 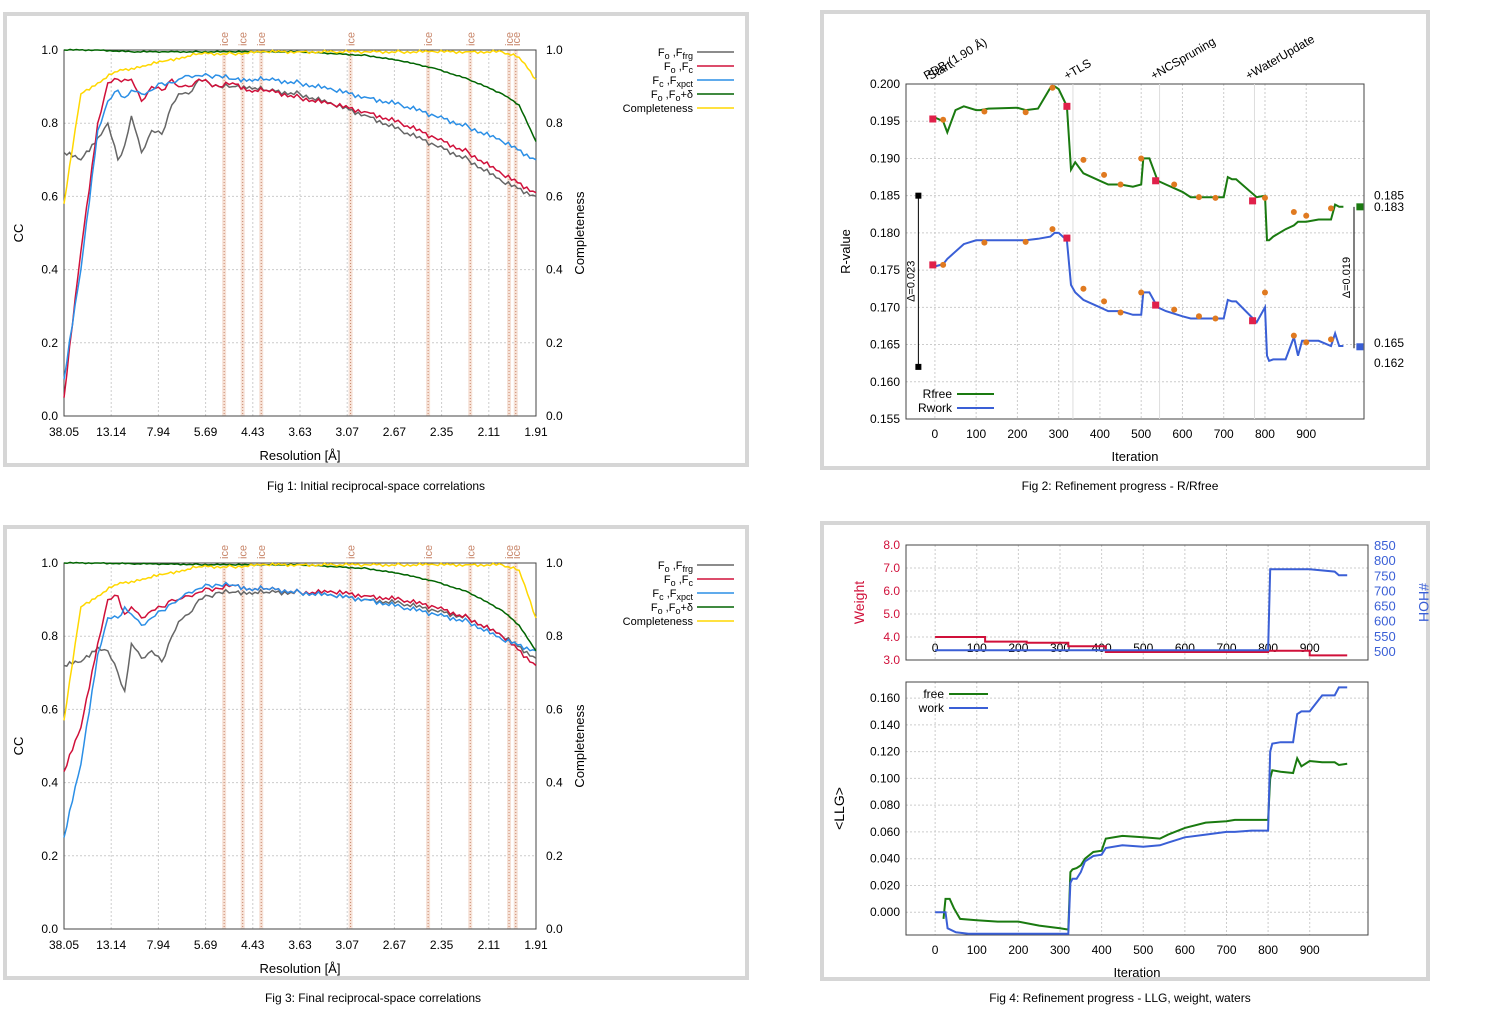 What do you see at coordinates (938, 394) in the screenshot?
I see `legend-label: Rfree` at bounding box center [938, 394].